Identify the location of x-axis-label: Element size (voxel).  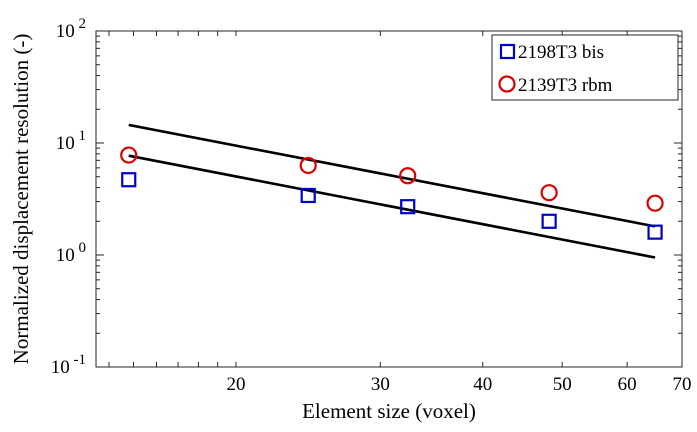
(389, 411).